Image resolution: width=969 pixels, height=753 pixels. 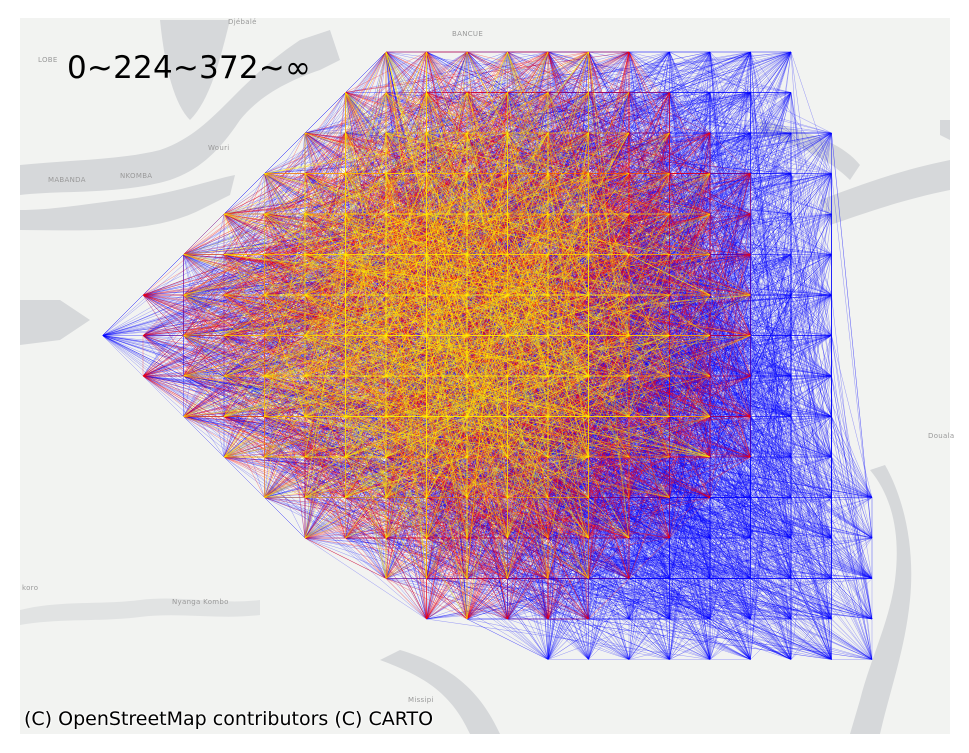 I want to click on place-label: Douala, so click(x=941, y=436).